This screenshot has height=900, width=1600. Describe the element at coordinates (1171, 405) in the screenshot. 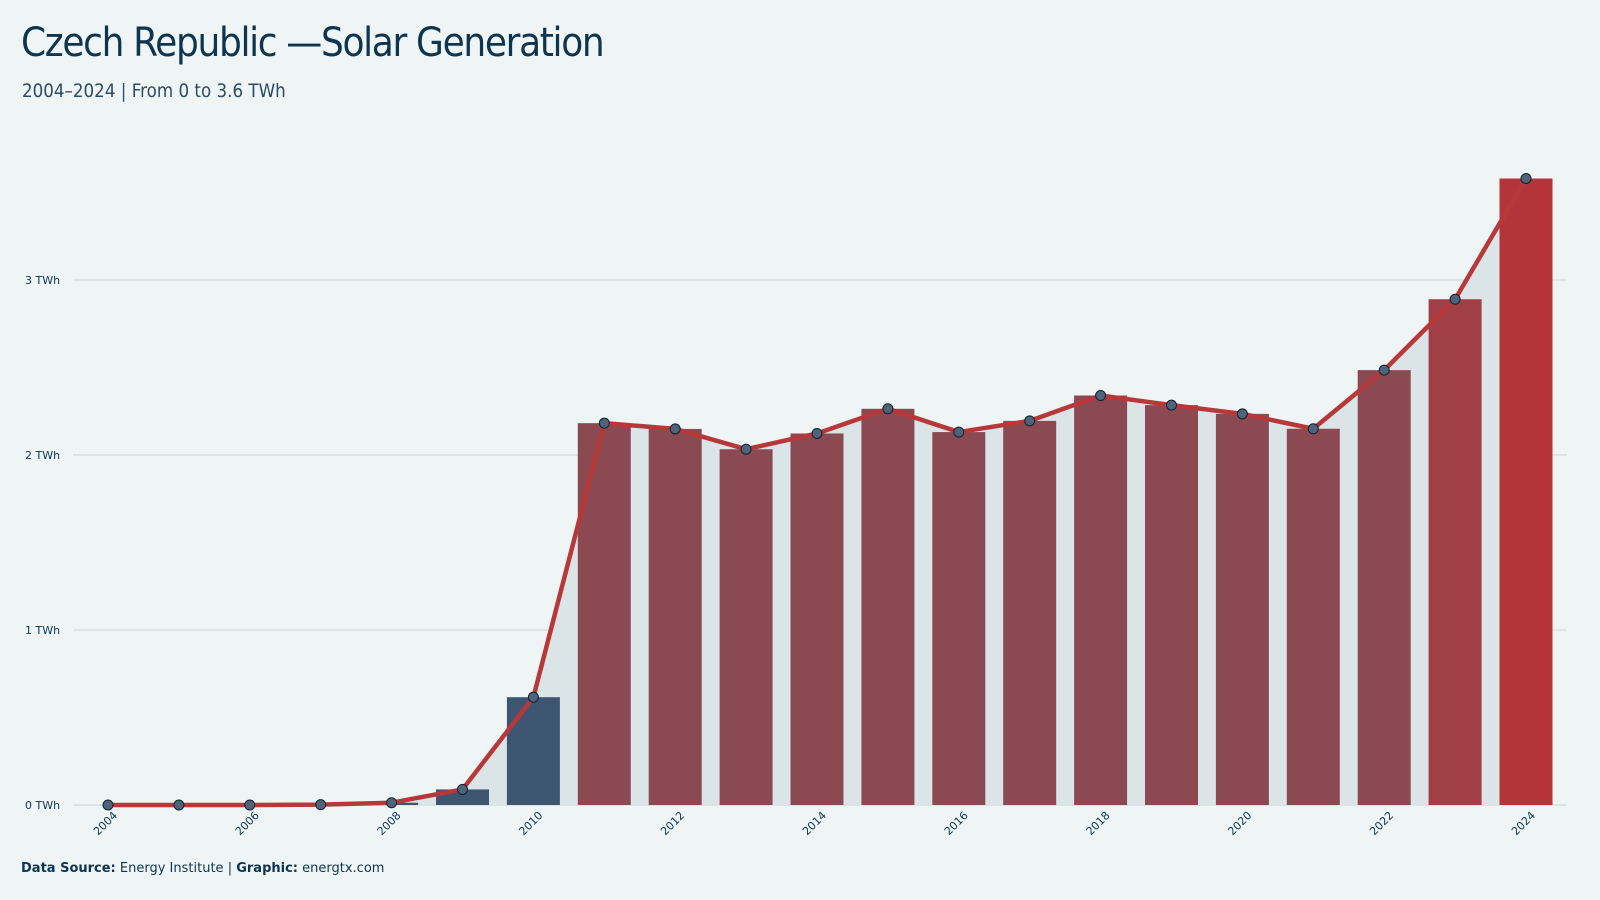

I see `point-2019` at that location.